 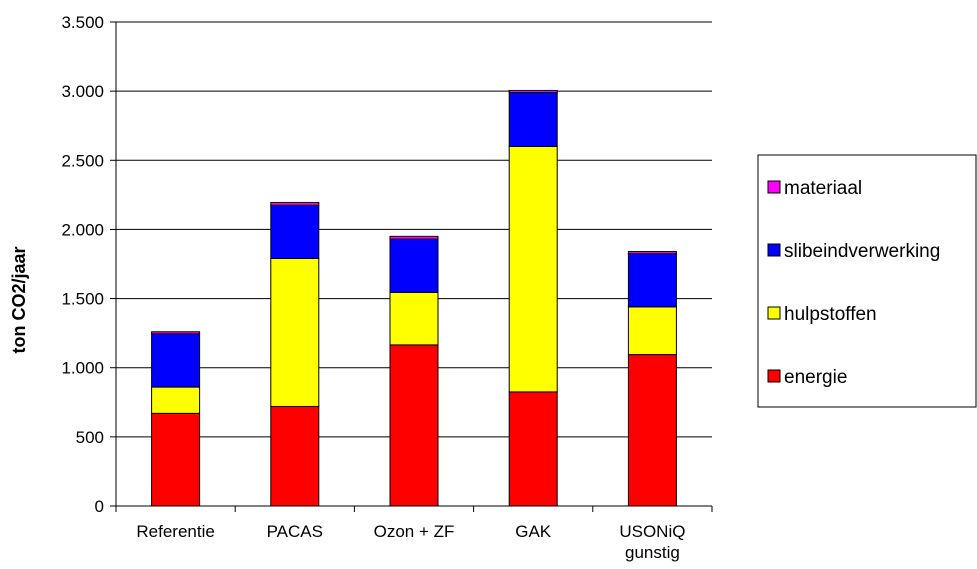 I want to click on x-tick-label: gunstig, so click(x=652, y=552).